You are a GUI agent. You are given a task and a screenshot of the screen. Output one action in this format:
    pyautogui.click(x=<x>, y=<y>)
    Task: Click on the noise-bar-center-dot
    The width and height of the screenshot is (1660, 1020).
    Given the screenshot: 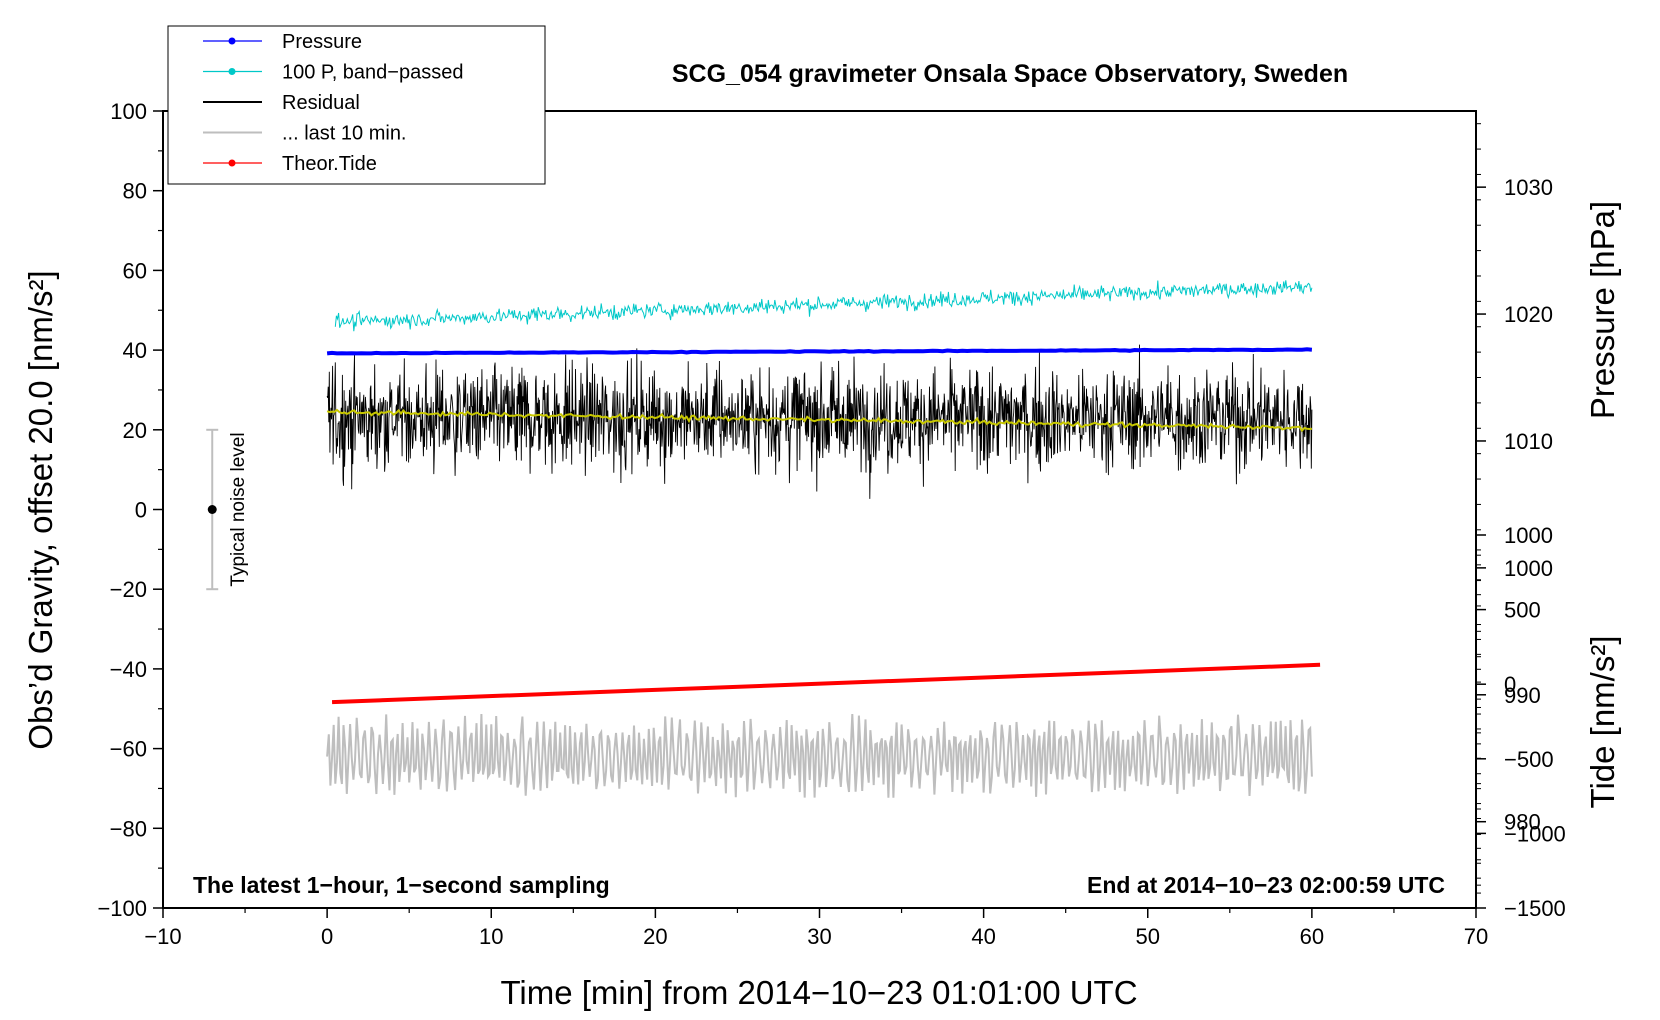 What is the action you would take?
    pyautogui.click(x=212, y=509)
    